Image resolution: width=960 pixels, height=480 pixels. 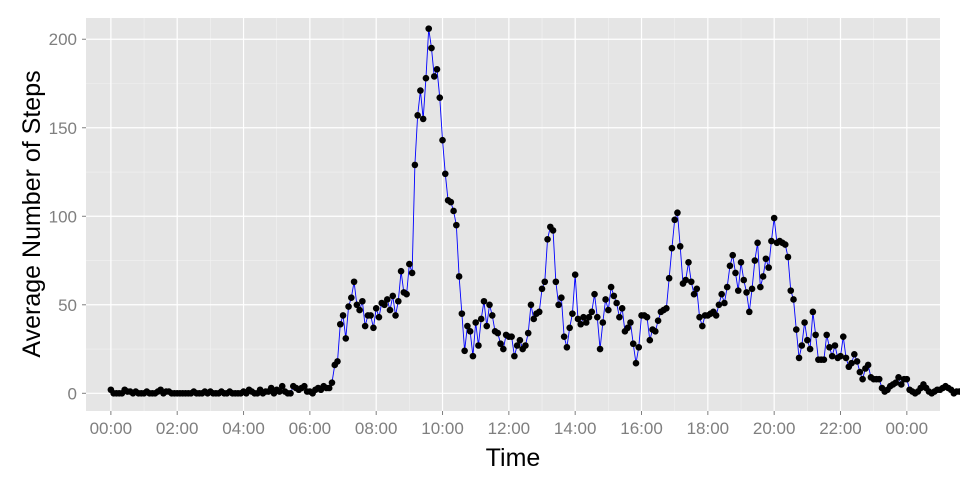 What do you see at coordinates (177, 428) in the screenshot?
I see `x-tick-label: 02:00` at bounding box center [177, 428].